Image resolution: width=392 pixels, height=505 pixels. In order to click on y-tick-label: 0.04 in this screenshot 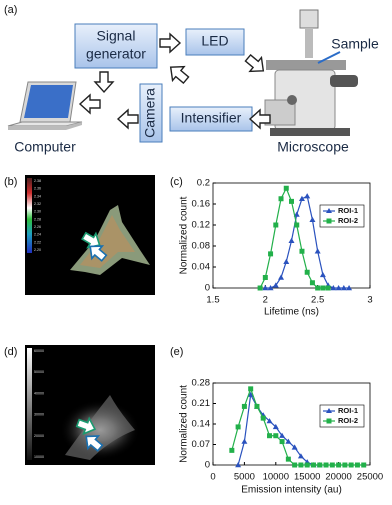, I will do `click(201, 267)`.